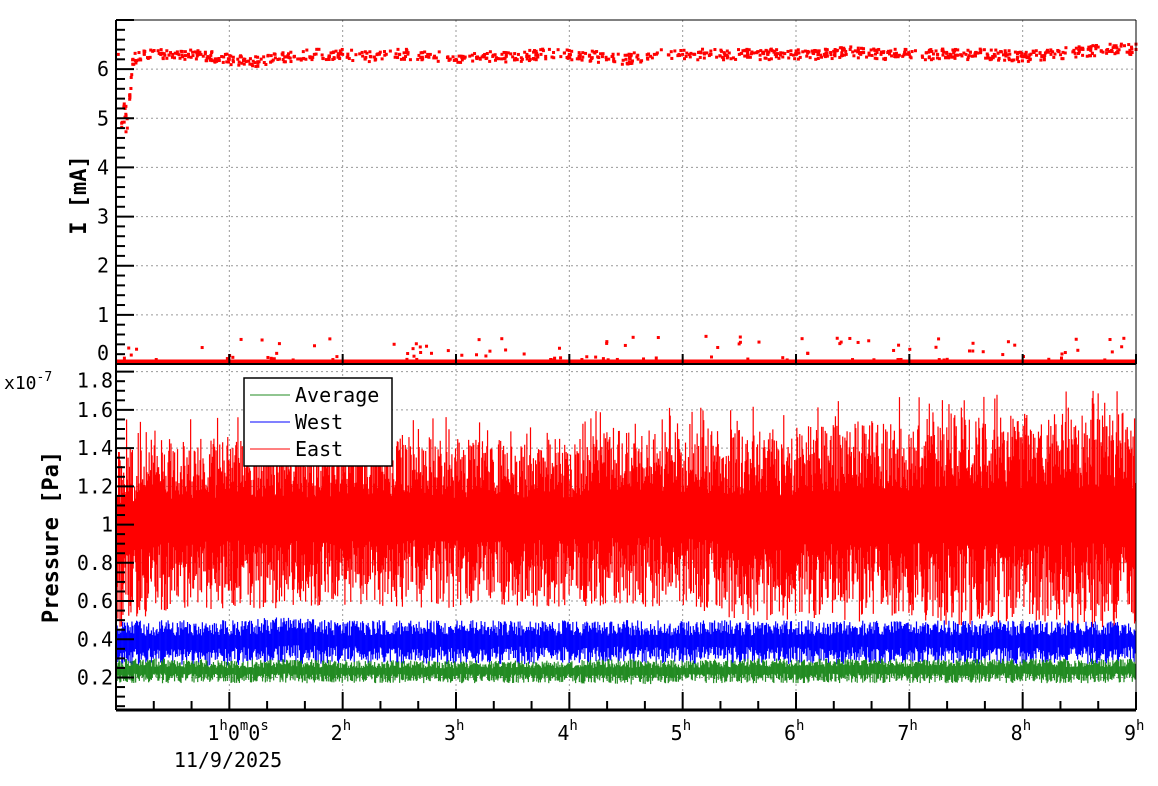 The image size is (1158, 786). I want to click on x-tick-label: 7h, so click(907, 731).